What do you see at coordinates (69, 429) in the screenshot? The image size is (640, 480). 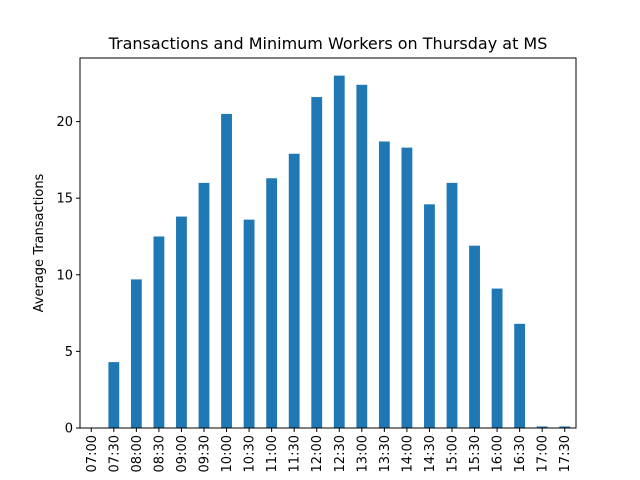 I see `y-tick-label: 0` at bounding box center [69, 429].